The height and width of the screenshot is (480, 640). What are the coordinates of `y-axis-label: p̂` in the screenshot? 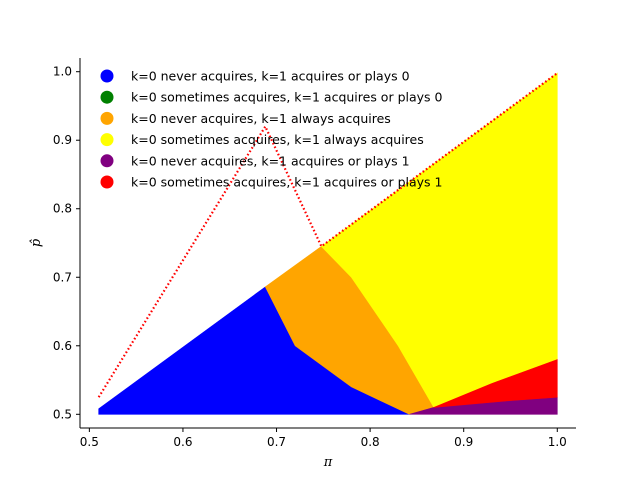 It's located at (36, 242).